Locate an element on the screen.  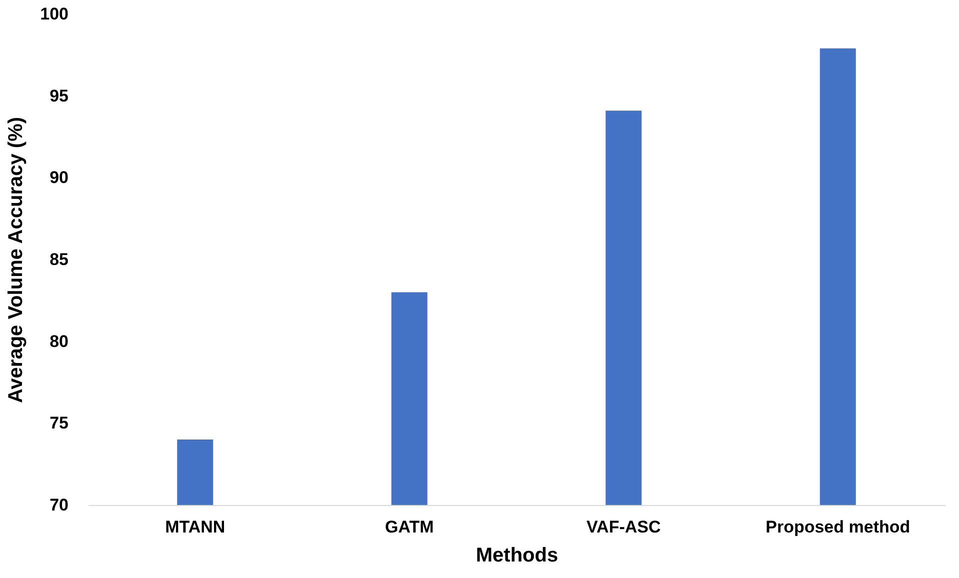
y-tick-label: 75 is located at coordinates (59, 423).